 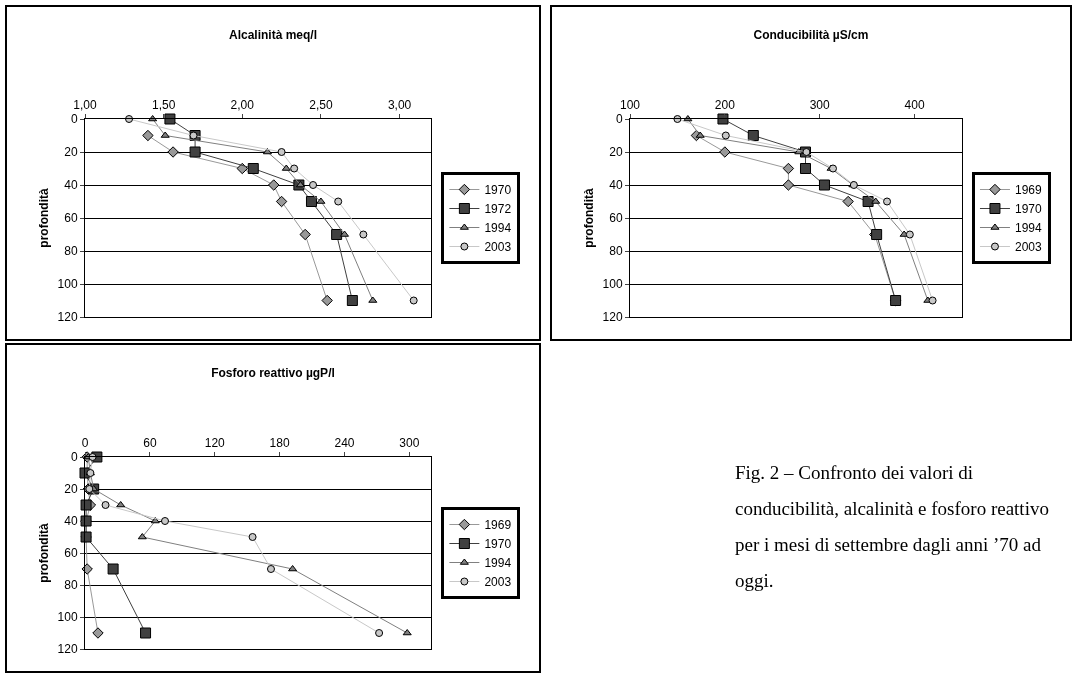 What do you see at coordinates (215, 443) in the screenshot?
I see `x-tick-label: 120` at bounding box center [215, 443].